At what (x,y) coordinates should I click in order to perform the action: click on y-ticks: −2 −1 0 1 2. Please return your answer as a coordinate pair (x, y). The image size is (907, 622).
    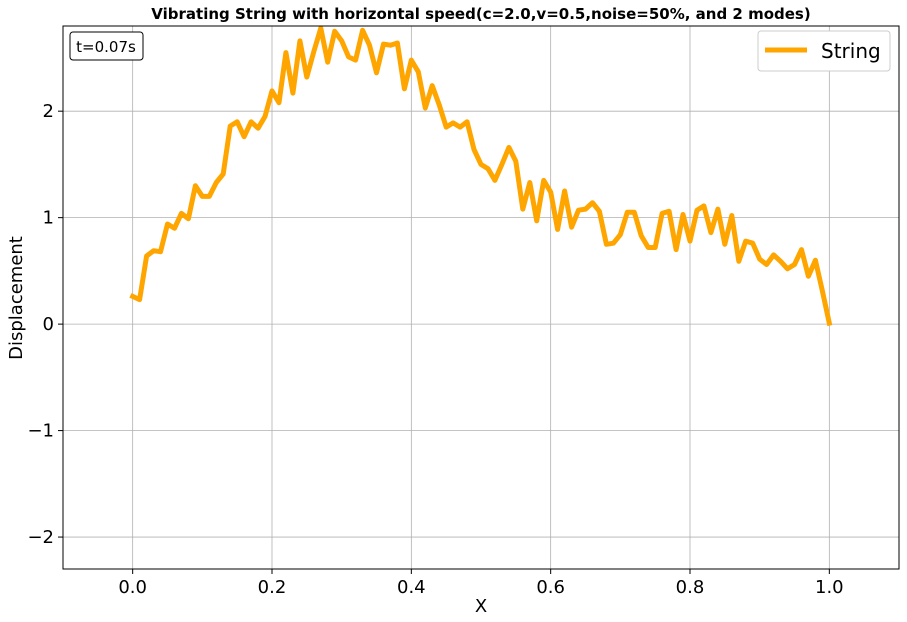
    Looking at the image, I should click on (45, 324).